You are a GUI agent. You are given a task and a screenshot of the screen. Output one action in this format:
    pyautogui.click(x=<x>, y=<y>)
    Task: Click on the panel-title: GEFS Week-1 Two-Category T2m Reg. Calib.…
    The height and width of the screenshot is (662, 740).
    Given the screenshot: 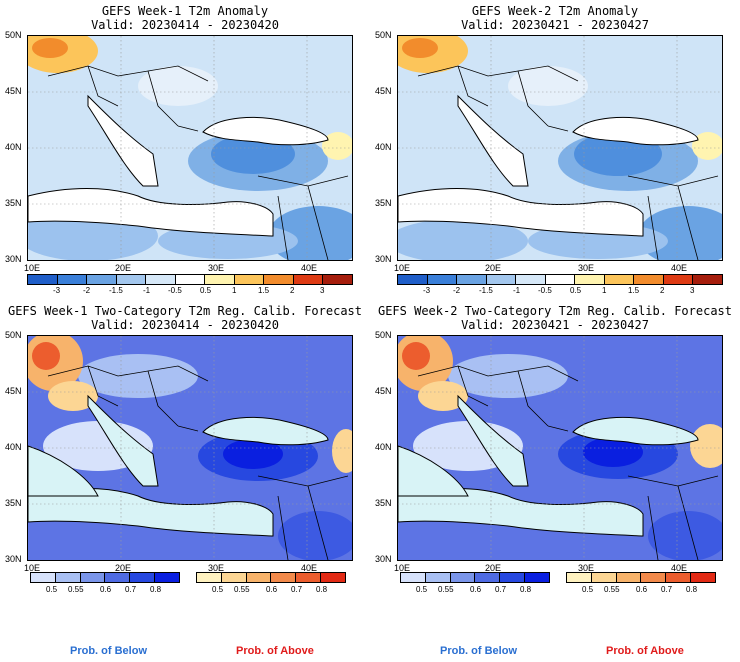 What is the action you would take?
    pyautogui.click(x=184, y=311)
    